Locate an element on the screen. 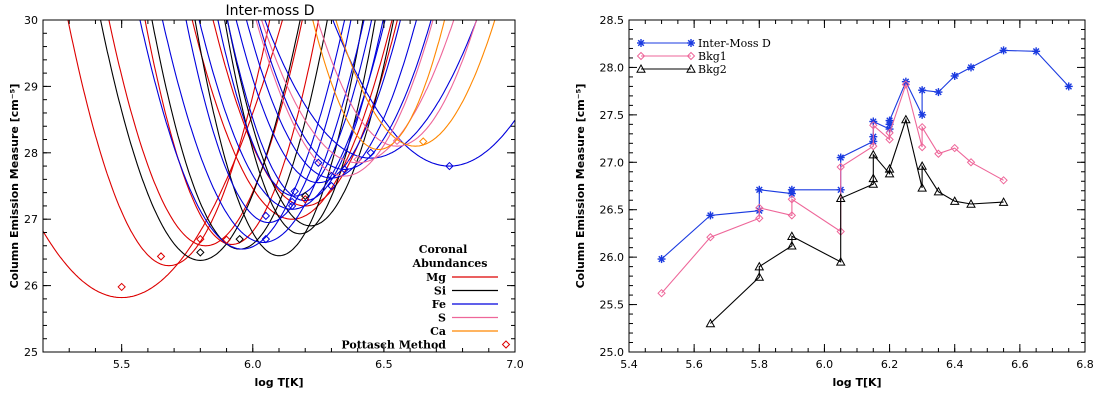  left-xtick-label: 5.5 is located at coordinates (122, 364).